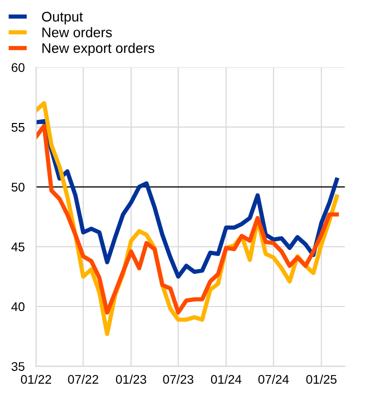  I want to click on x-tick-label: 07/23, so click(178, 379).